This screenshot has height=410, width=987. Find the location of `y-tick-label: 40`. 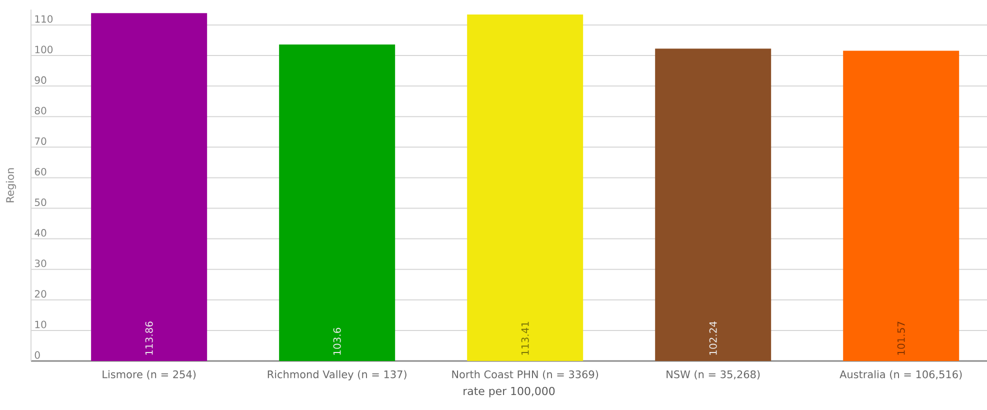

y-tick-label: 40 is located at coordinates (40, 233).